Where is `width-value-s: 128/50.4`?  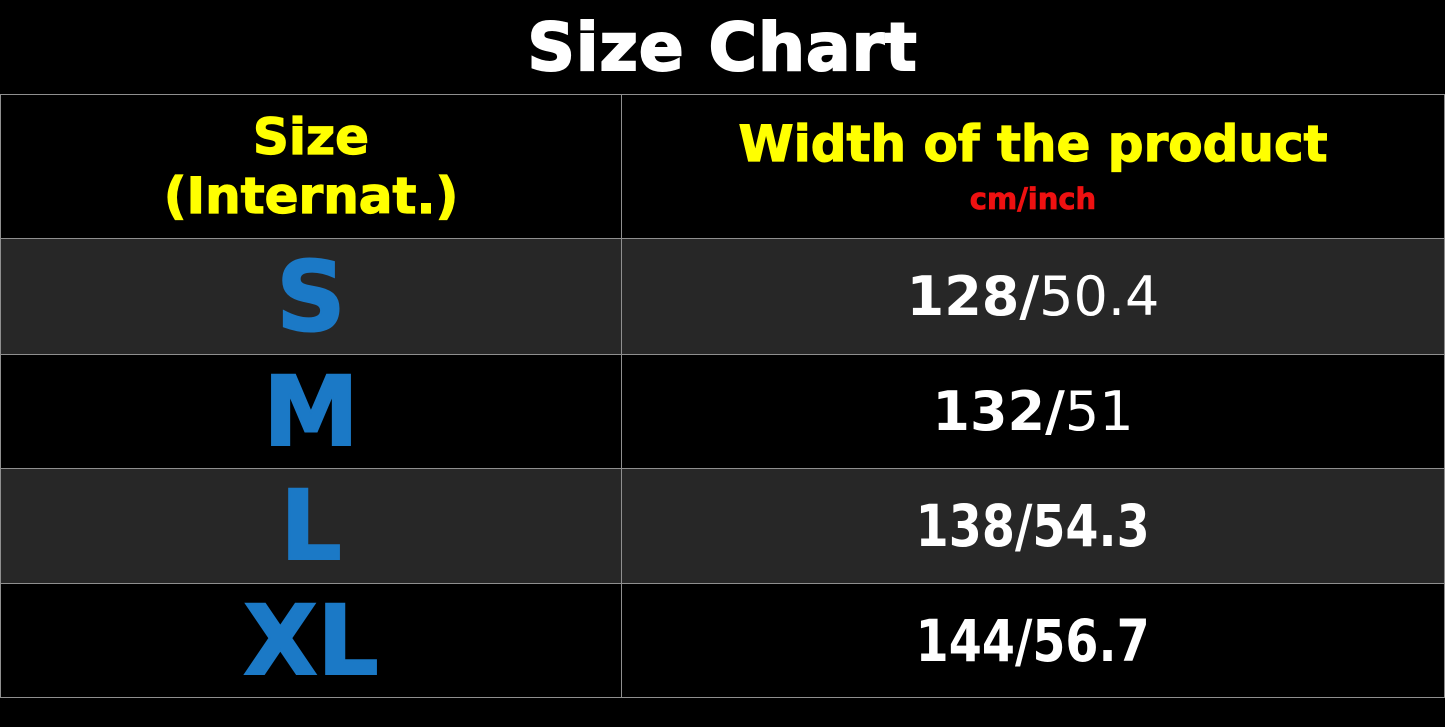 width-value-s: 128/50.4 is located at coordinates (1033, 296).